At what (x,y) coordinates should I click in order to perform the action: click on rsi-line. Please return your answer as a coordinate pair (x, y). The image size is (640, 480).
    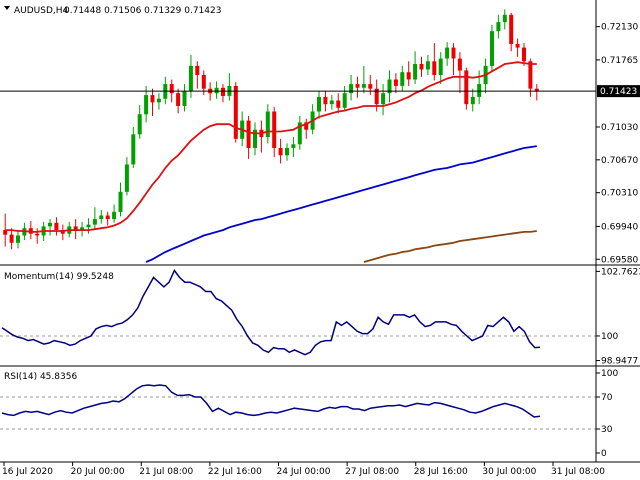
    Looking at the image, I should click on (271, 401).